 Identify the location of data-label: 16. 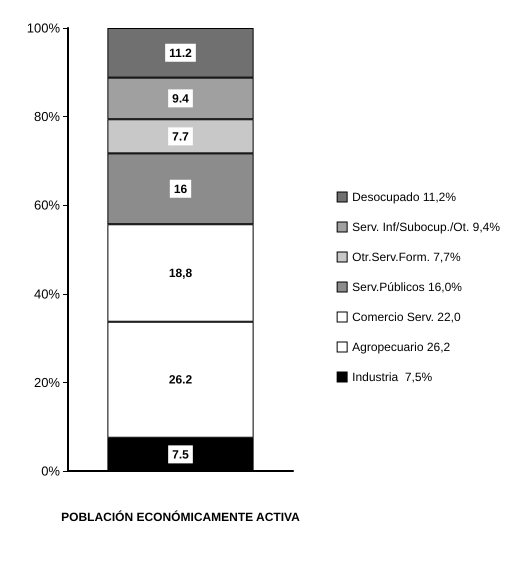
(181, 189).